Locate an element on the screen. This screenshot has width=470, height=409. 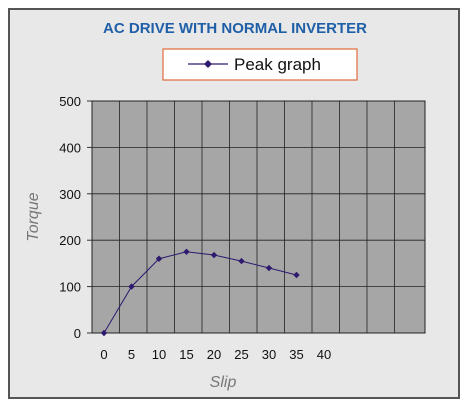
y-tick-label: 200 is located at coordinates (70, 240).